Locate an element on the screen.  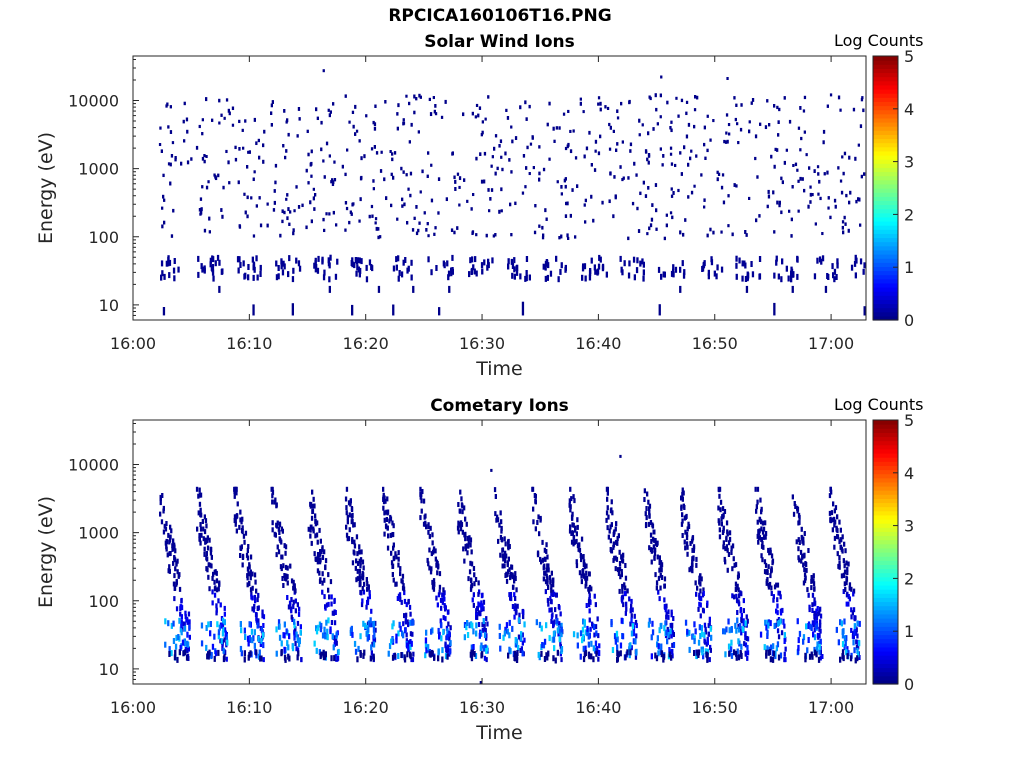
y-tick-label: 10000 is located at coordinates (93, 465).